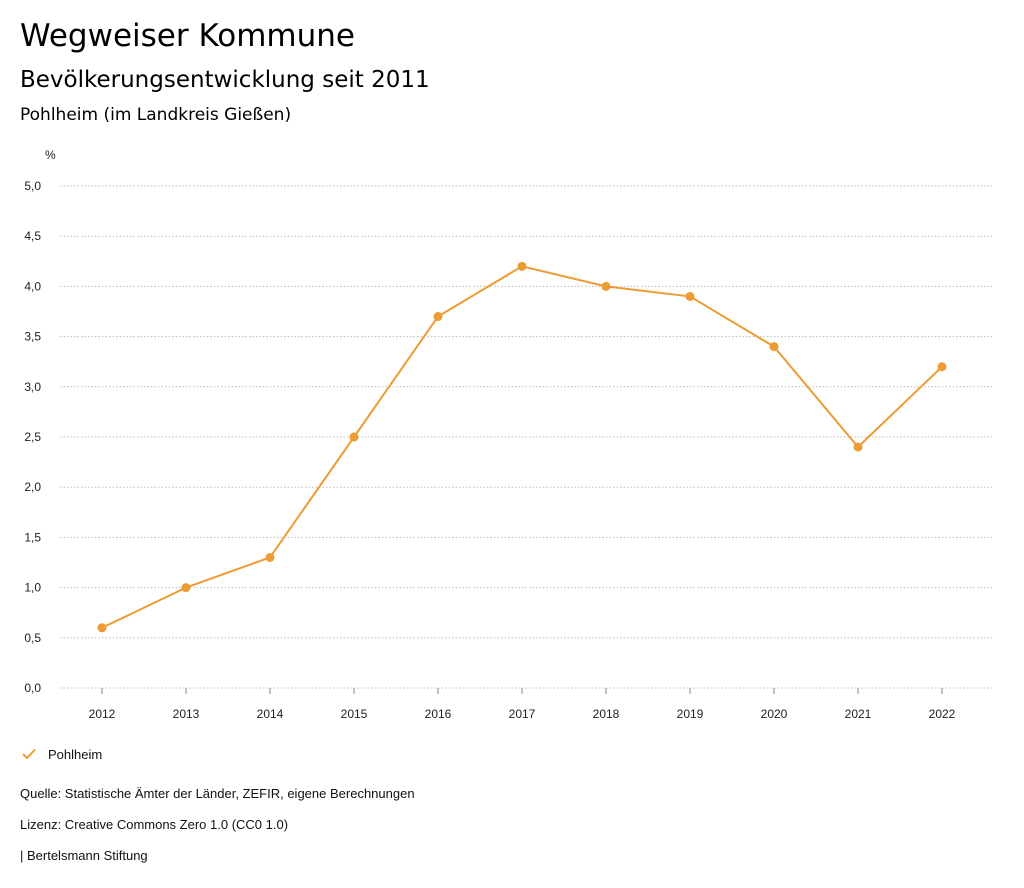 The image size is (1024, 888). I want to click on data-point-2016, so click(438, 317).